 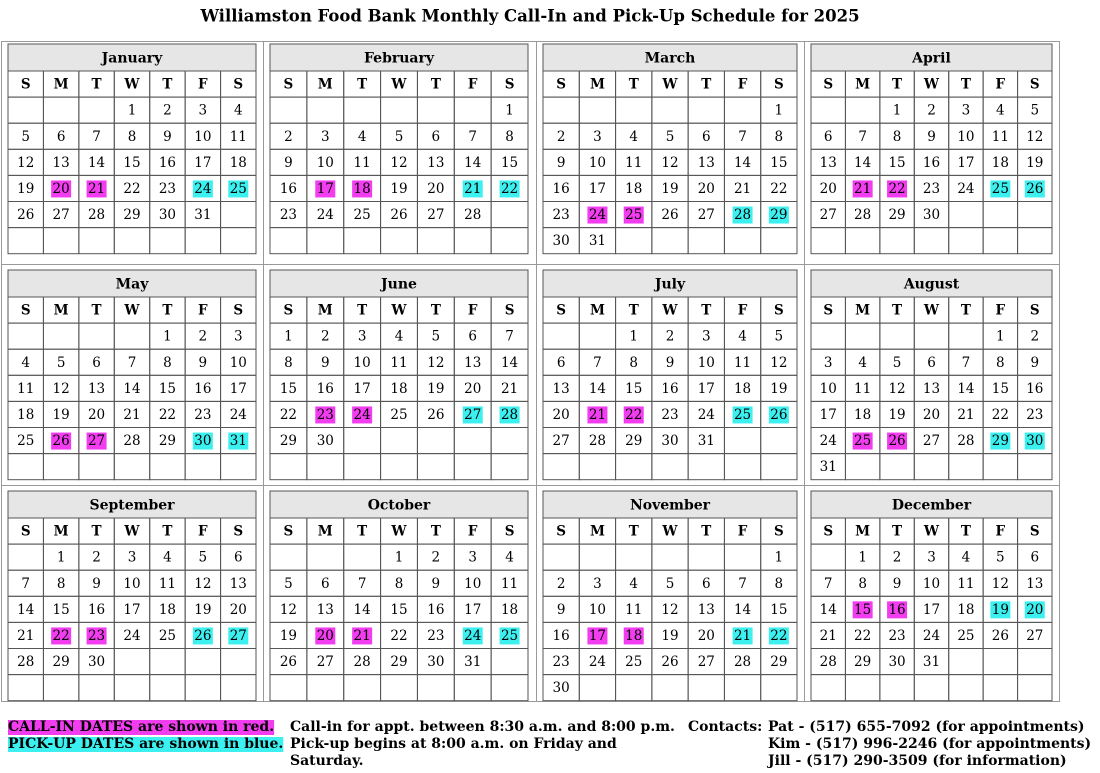 I want to click on day-number: 31, so click(x=238, y=441).